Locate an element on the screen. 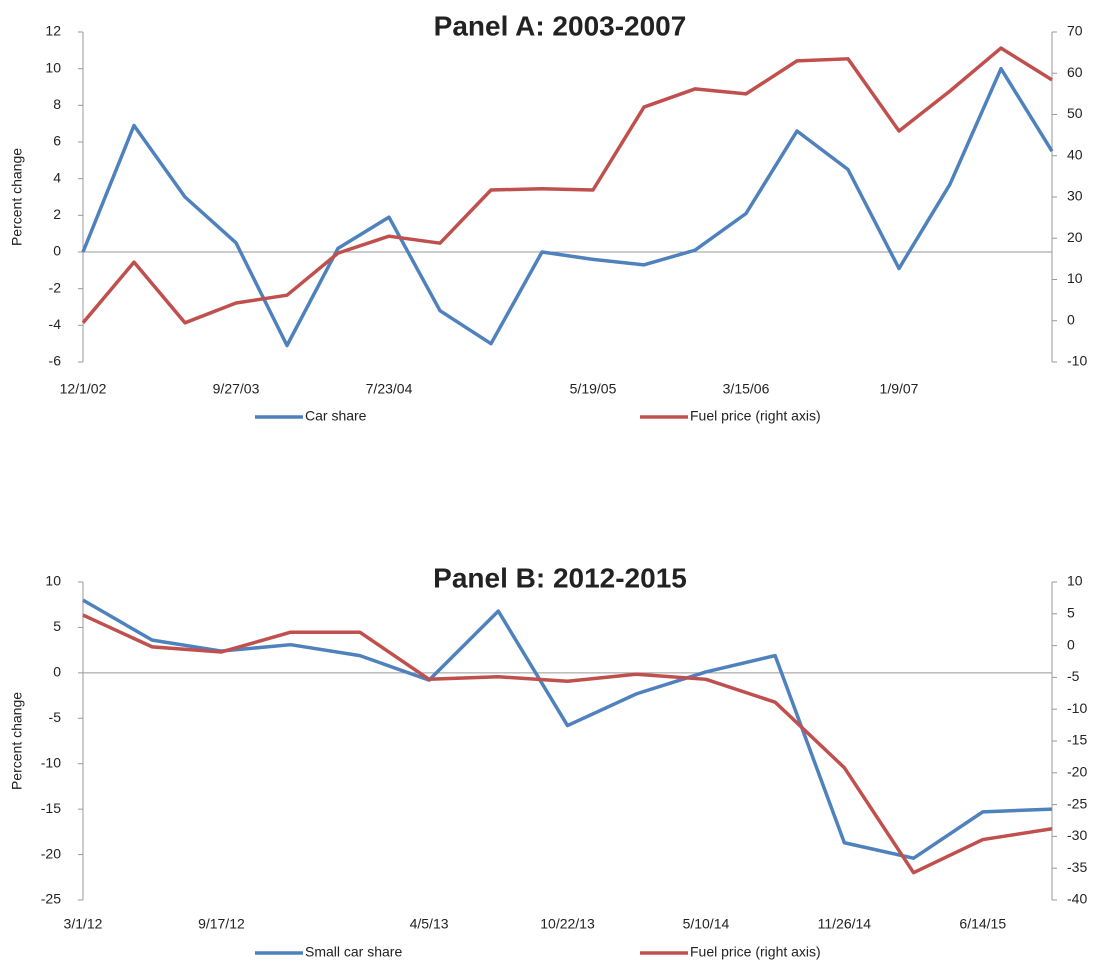 This screenshot has width=1100, height=963. y2-tick-label: -30 is located at coordinates (1077, 835).